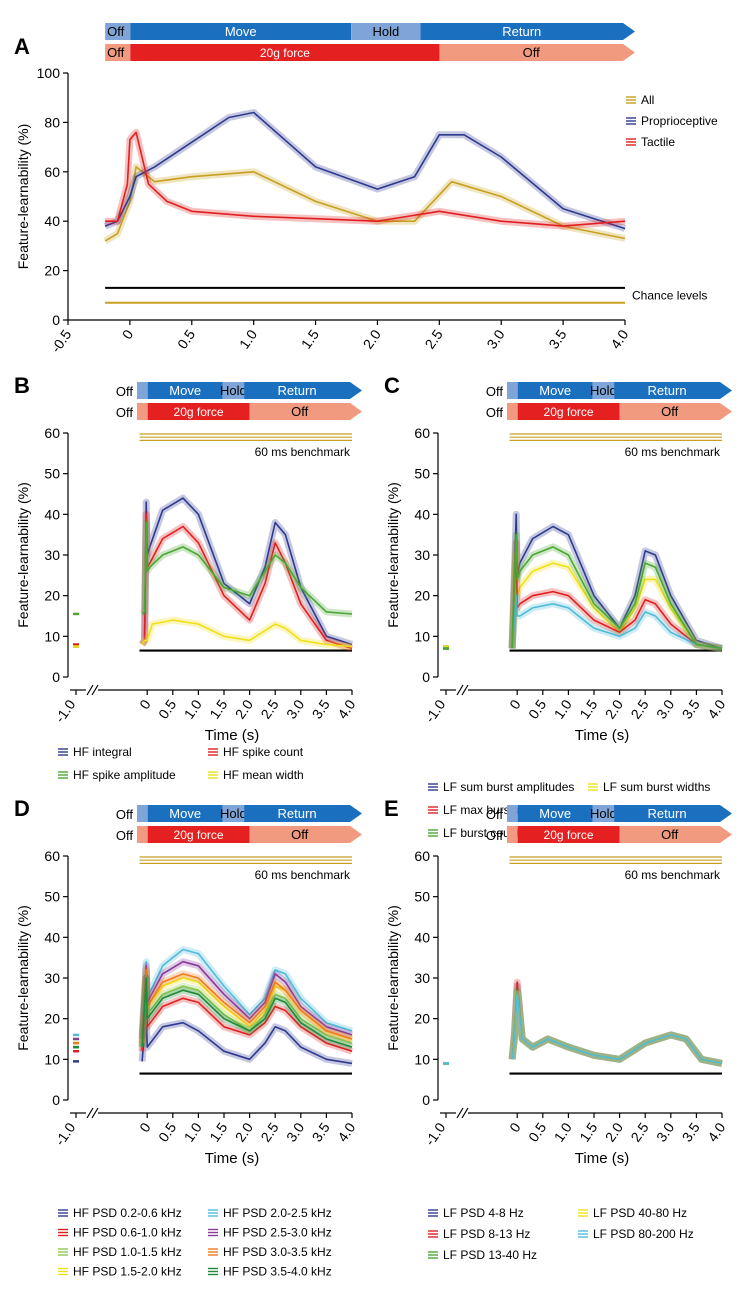  I want to click on axis-break-mark, so click(465, 690).